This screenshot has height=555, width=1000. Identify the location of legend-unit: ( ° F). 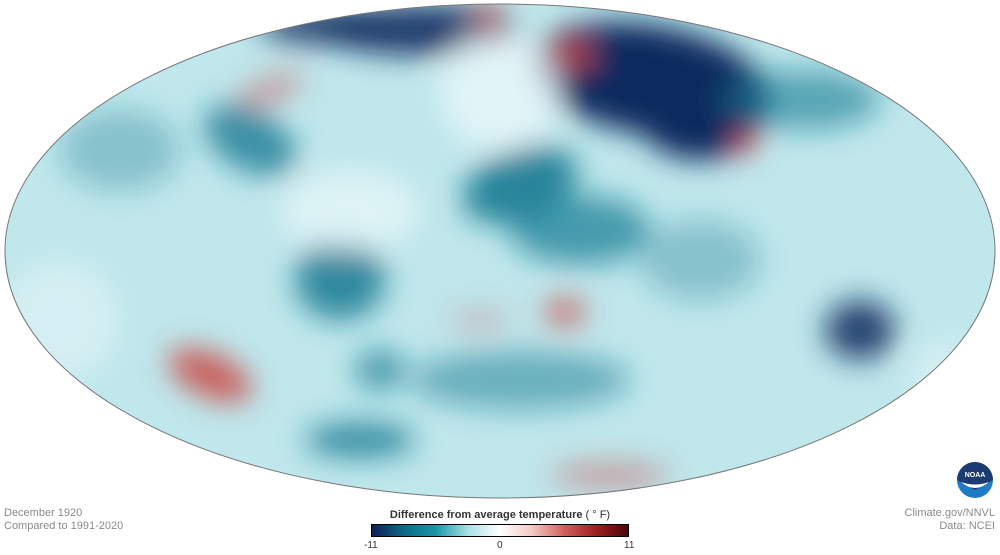
(598, 515).